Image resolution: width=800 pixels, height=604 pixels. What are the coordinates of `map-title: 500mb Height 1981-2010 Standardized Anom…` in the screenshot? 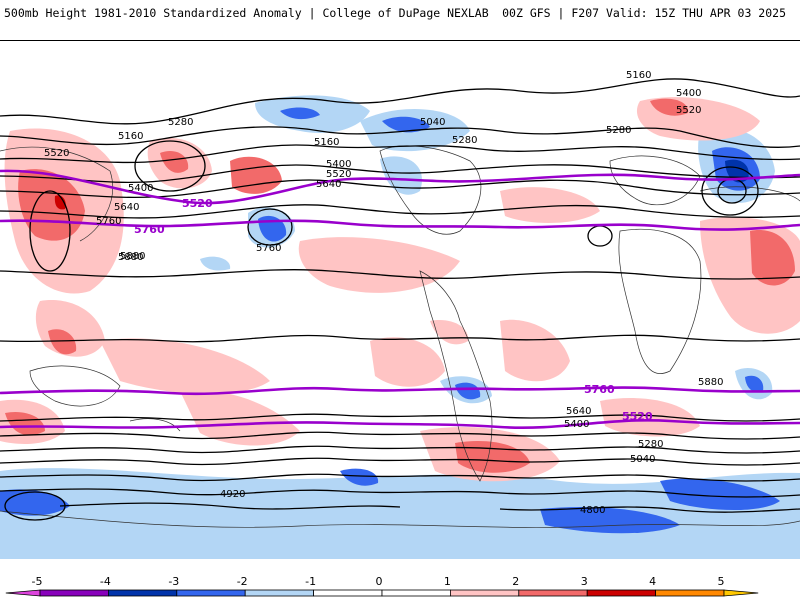 It's located at (246, 13).